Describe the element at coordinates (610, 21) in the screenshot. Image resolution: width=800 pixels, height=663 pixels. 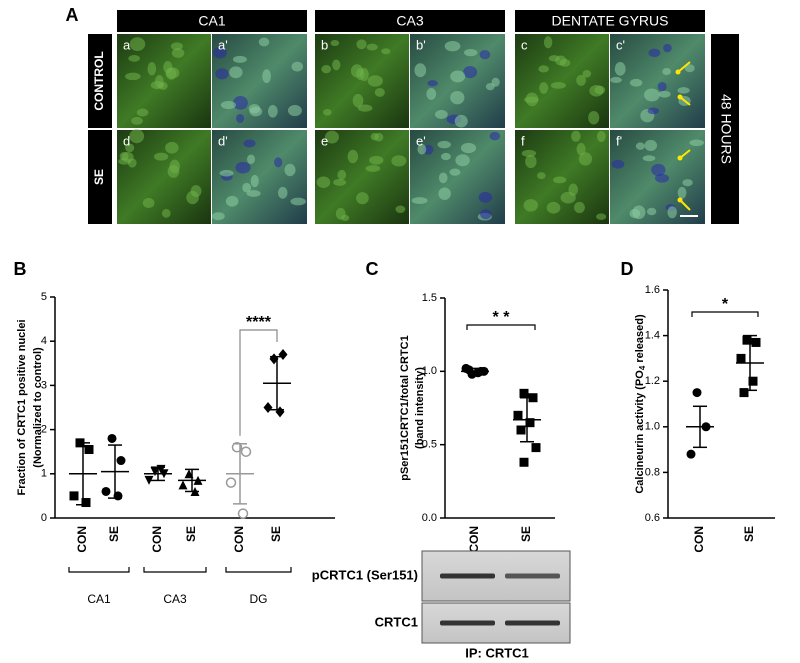
I see `column-header-label: DENTATE GYRUS` at that location.